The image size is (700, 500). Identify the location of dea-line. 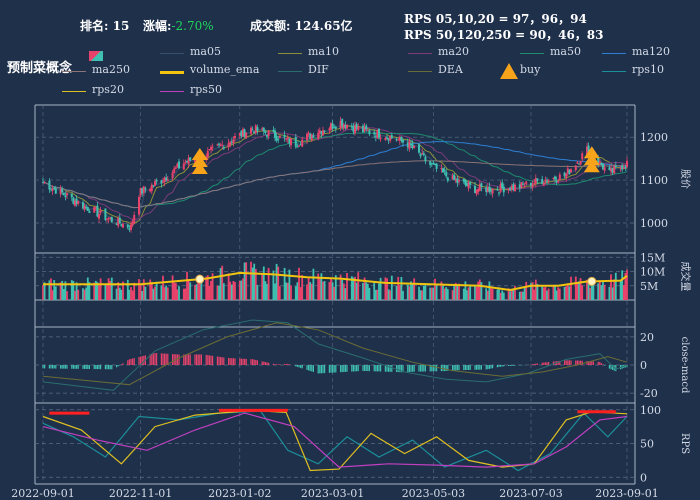
(335, 354).